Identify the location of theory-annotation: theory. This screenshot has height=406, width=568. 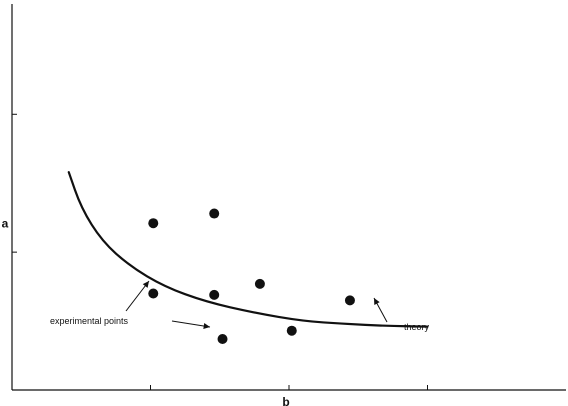
(417, 327).